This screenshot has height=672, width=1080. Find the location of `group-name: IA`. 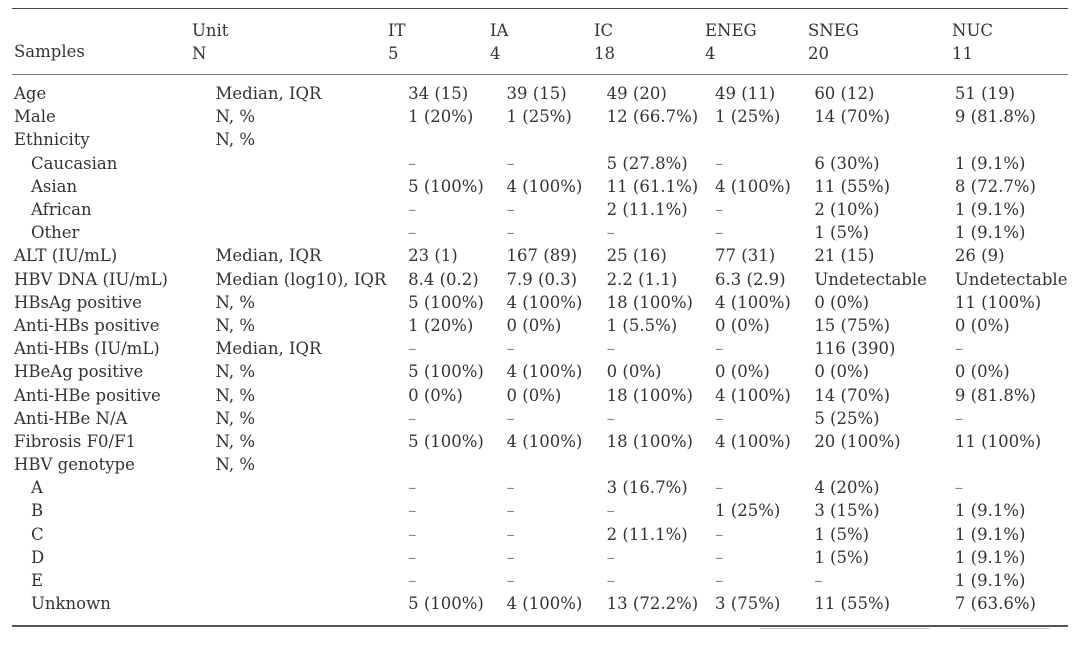

group-name: IA is located at coordinates (499, 30).